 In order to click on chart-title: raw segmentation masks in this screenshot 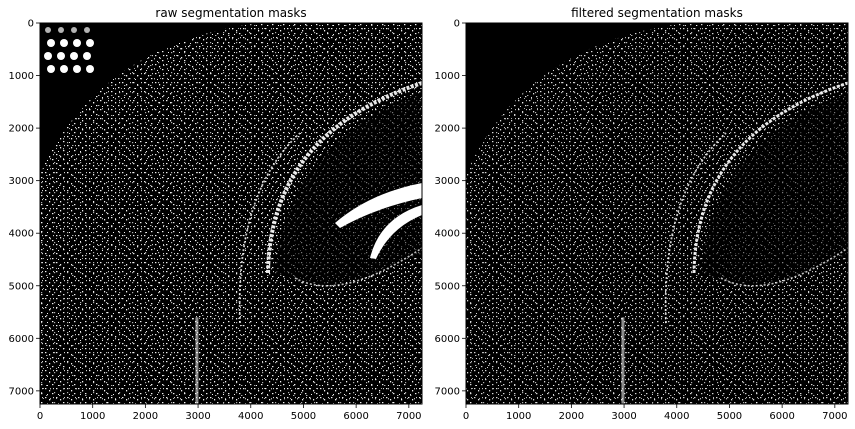, I will do `click(230, 13)`.